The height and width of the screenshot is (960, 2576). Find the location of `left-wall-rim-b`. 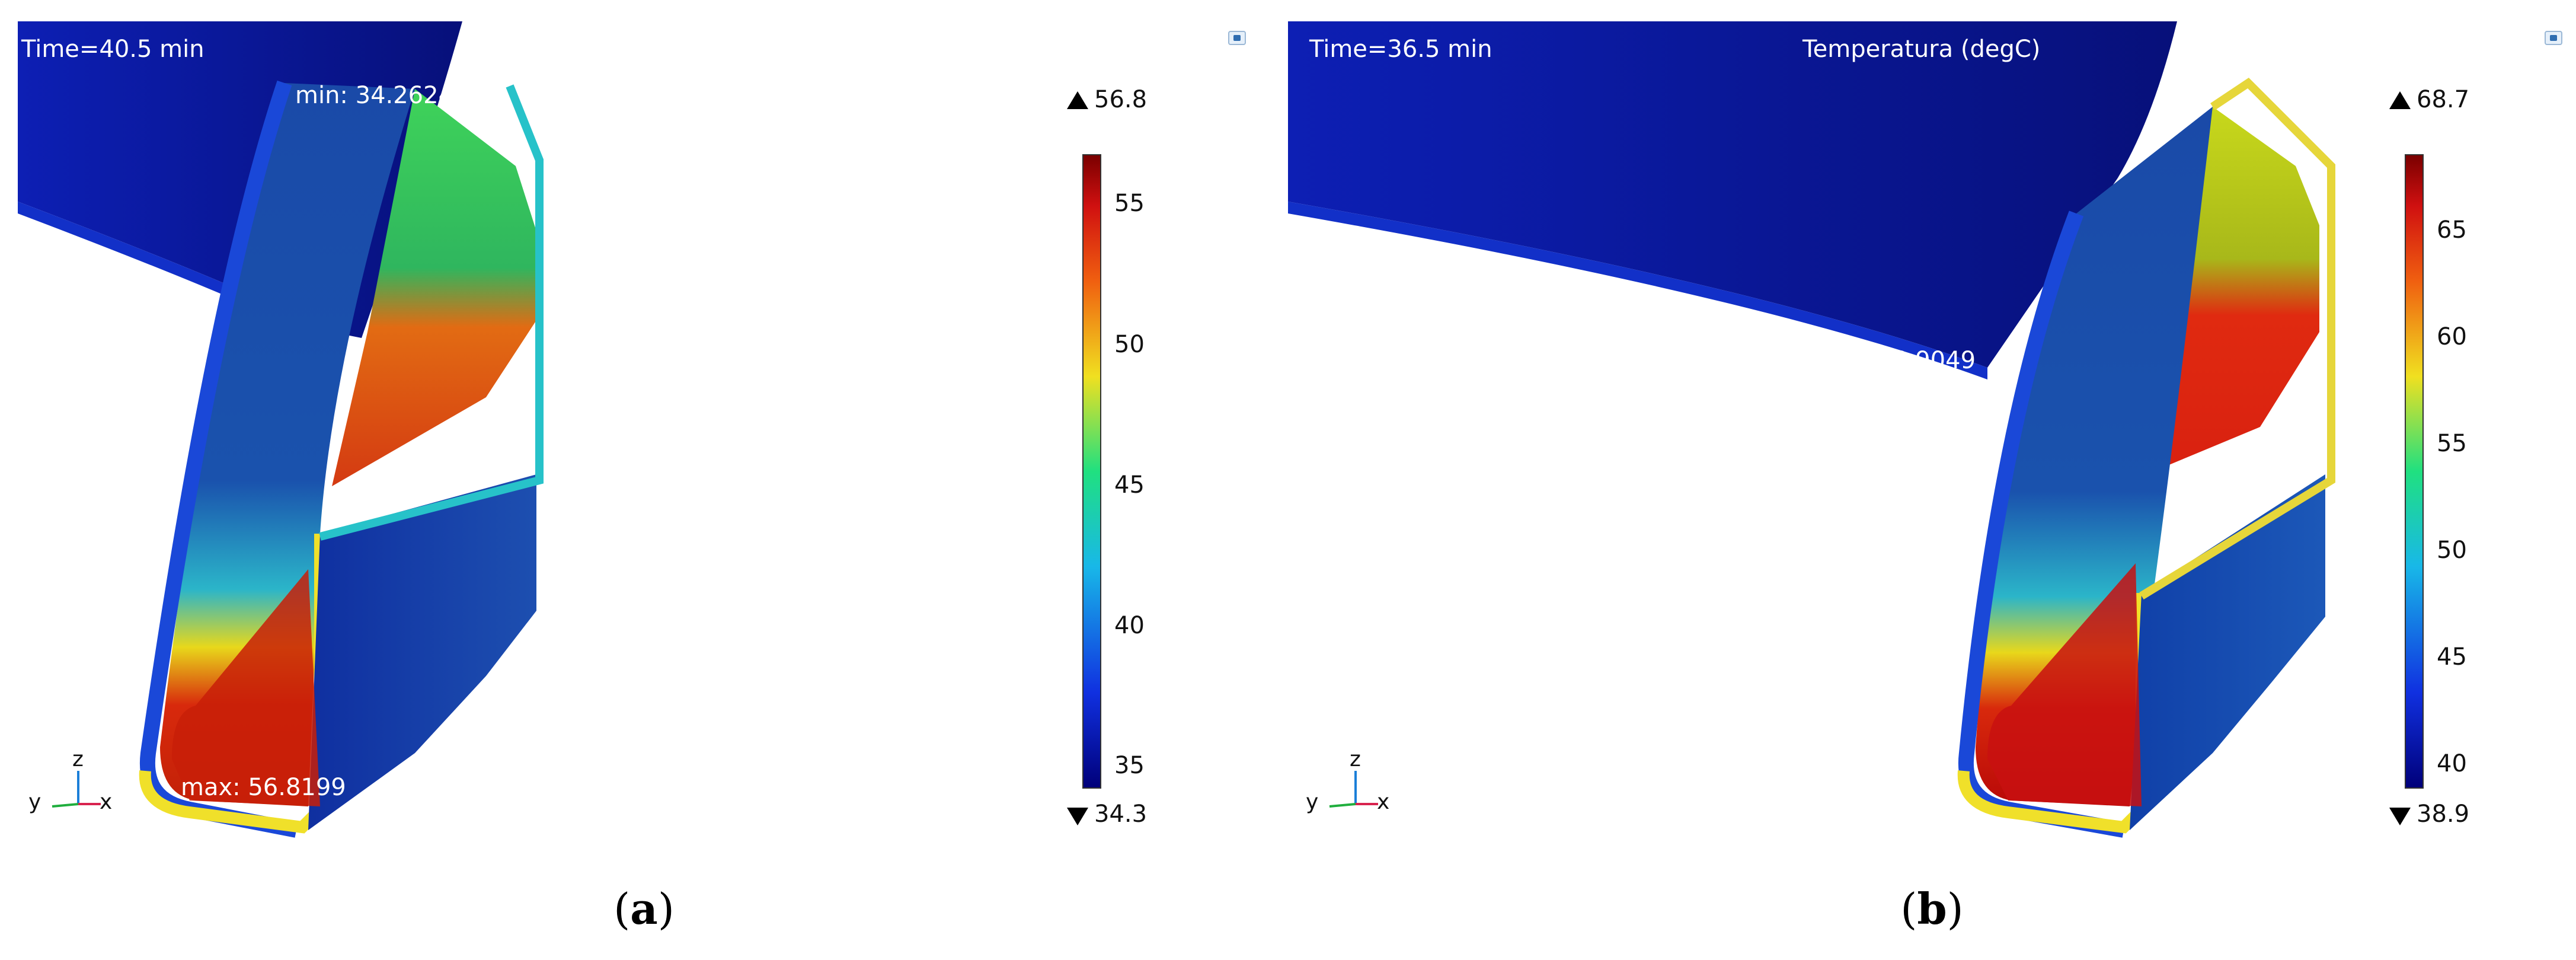

left-wall-rim-b is located at coordinates (2042, 524).